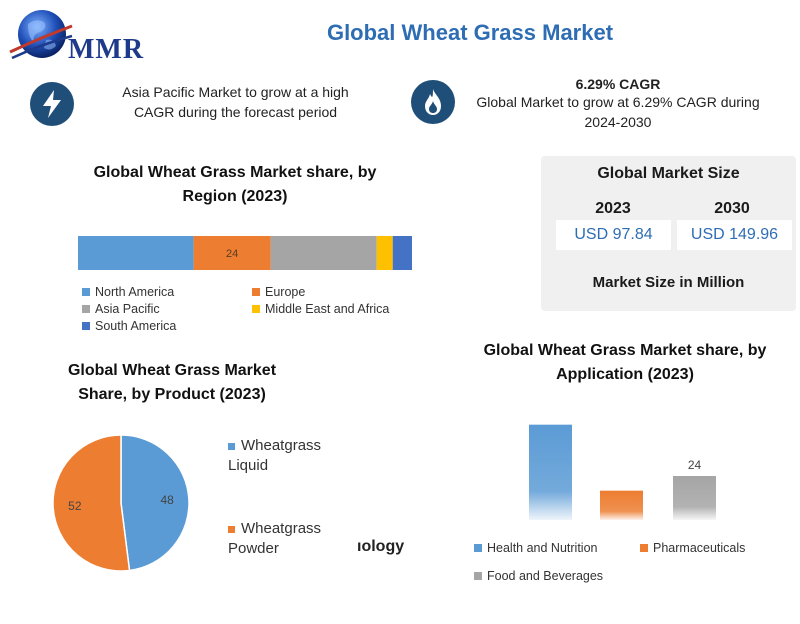  Describe the element at coordinates (470, 32) in the screenshot. I see `page-title: Global Wheat Grass Market` at that location.